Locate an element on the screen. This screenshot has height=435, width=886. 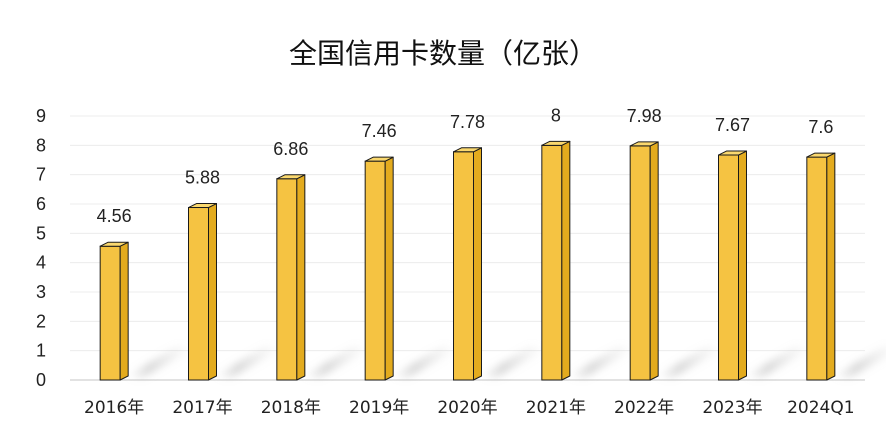
x-tick-label: 2020年 is located at coordinates (467, 408).